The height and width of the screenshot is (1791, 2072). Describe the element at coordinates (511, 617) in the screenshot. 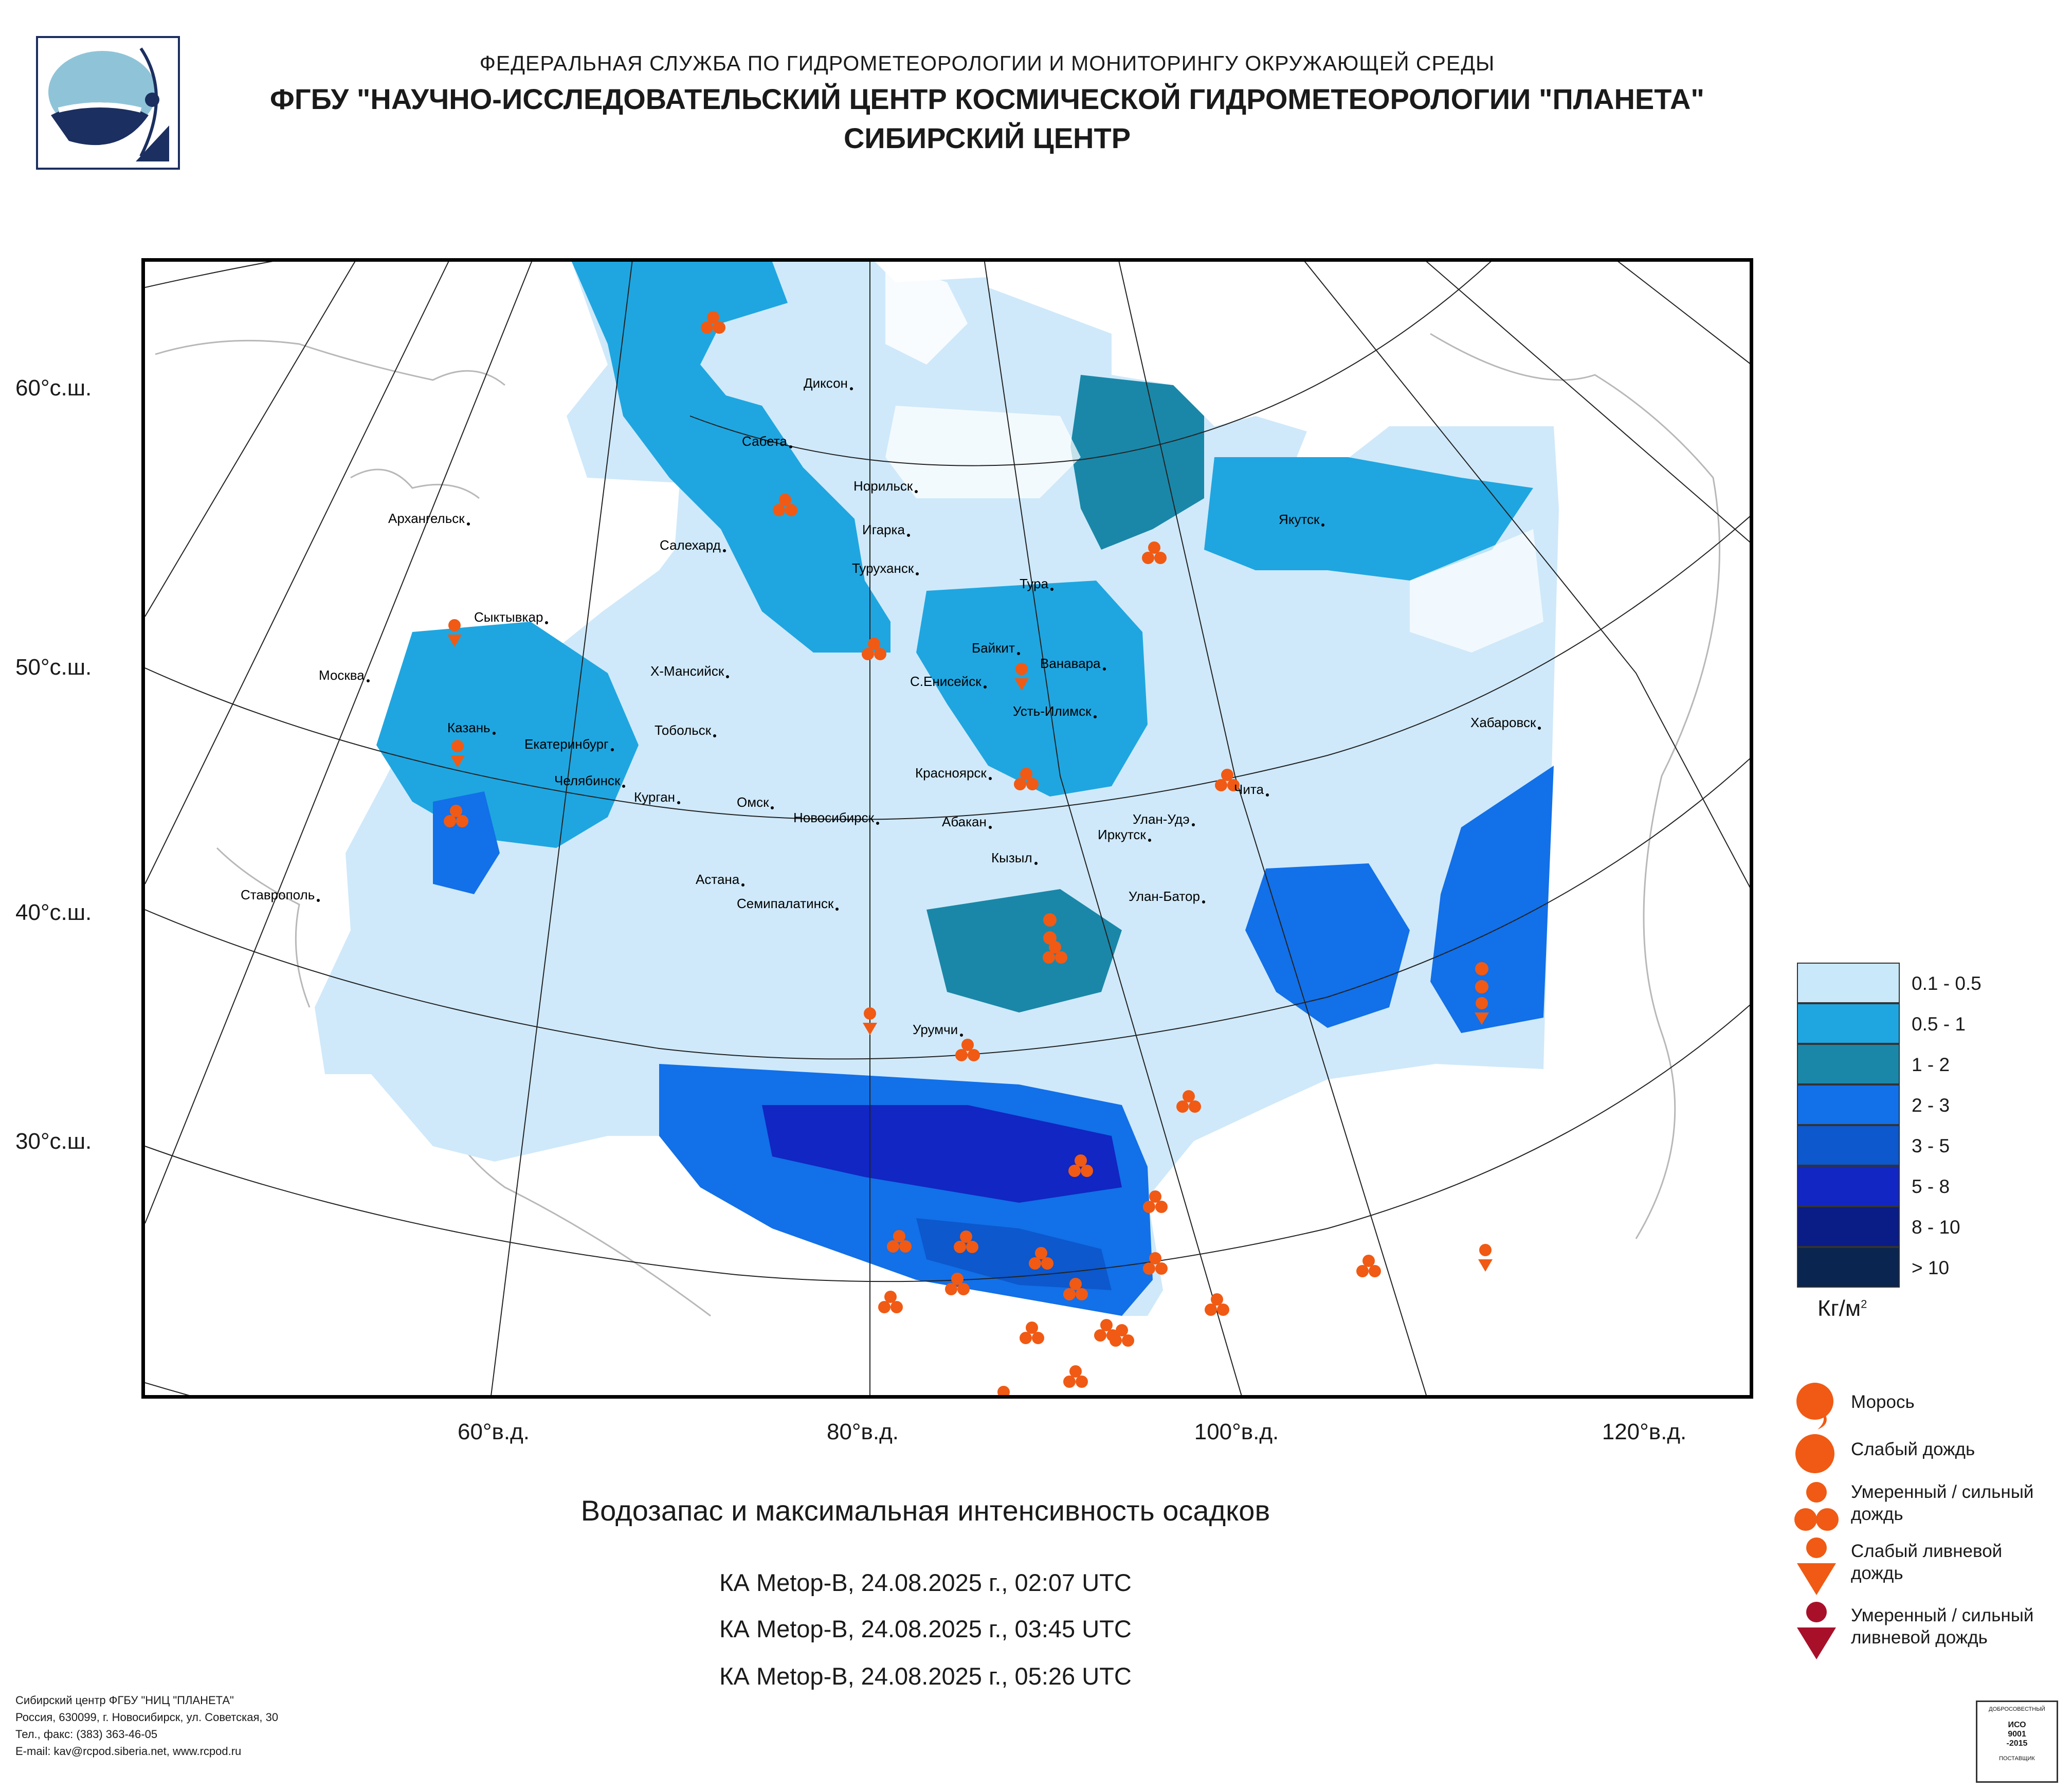

I see `city-label: Сыктывкар` at that location.